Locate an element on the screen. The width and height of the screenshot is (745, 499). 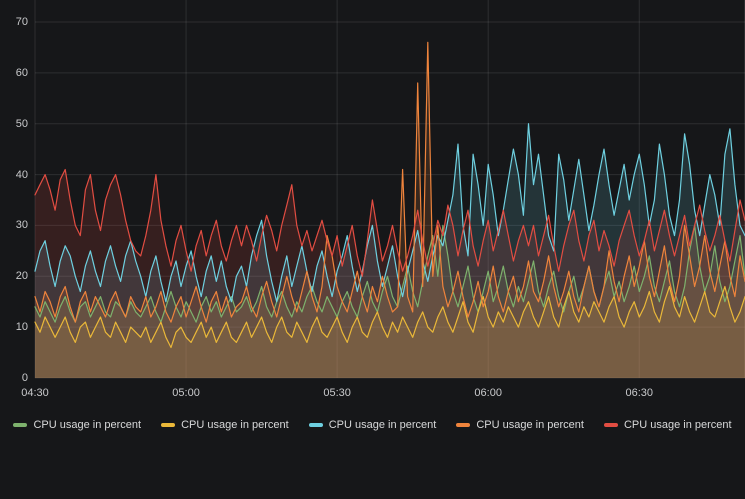
y-axis-tick-label: 70 is located at coordinates (21, 22).